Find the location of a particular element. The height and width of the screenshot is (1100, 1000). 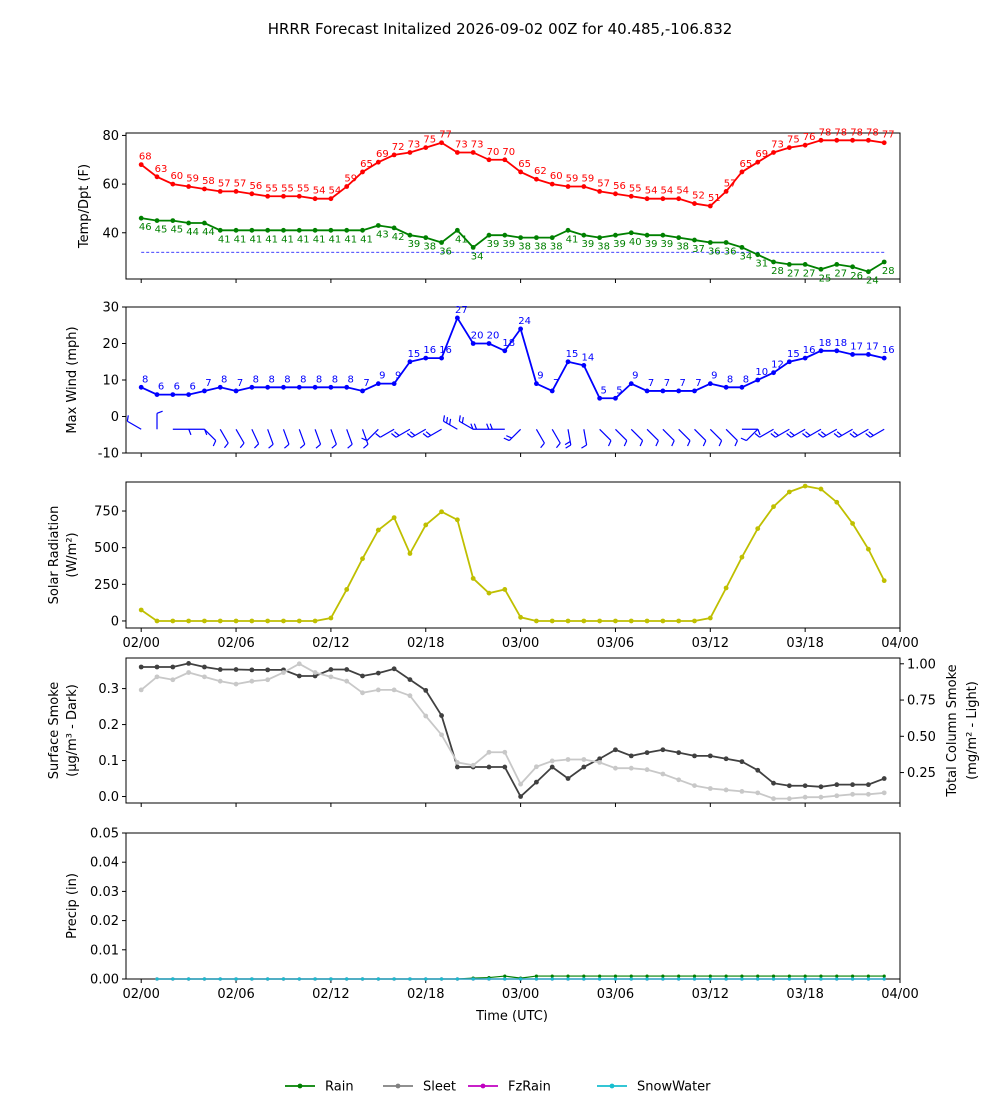

data-label: 65 is located at coordinates (366, 164).